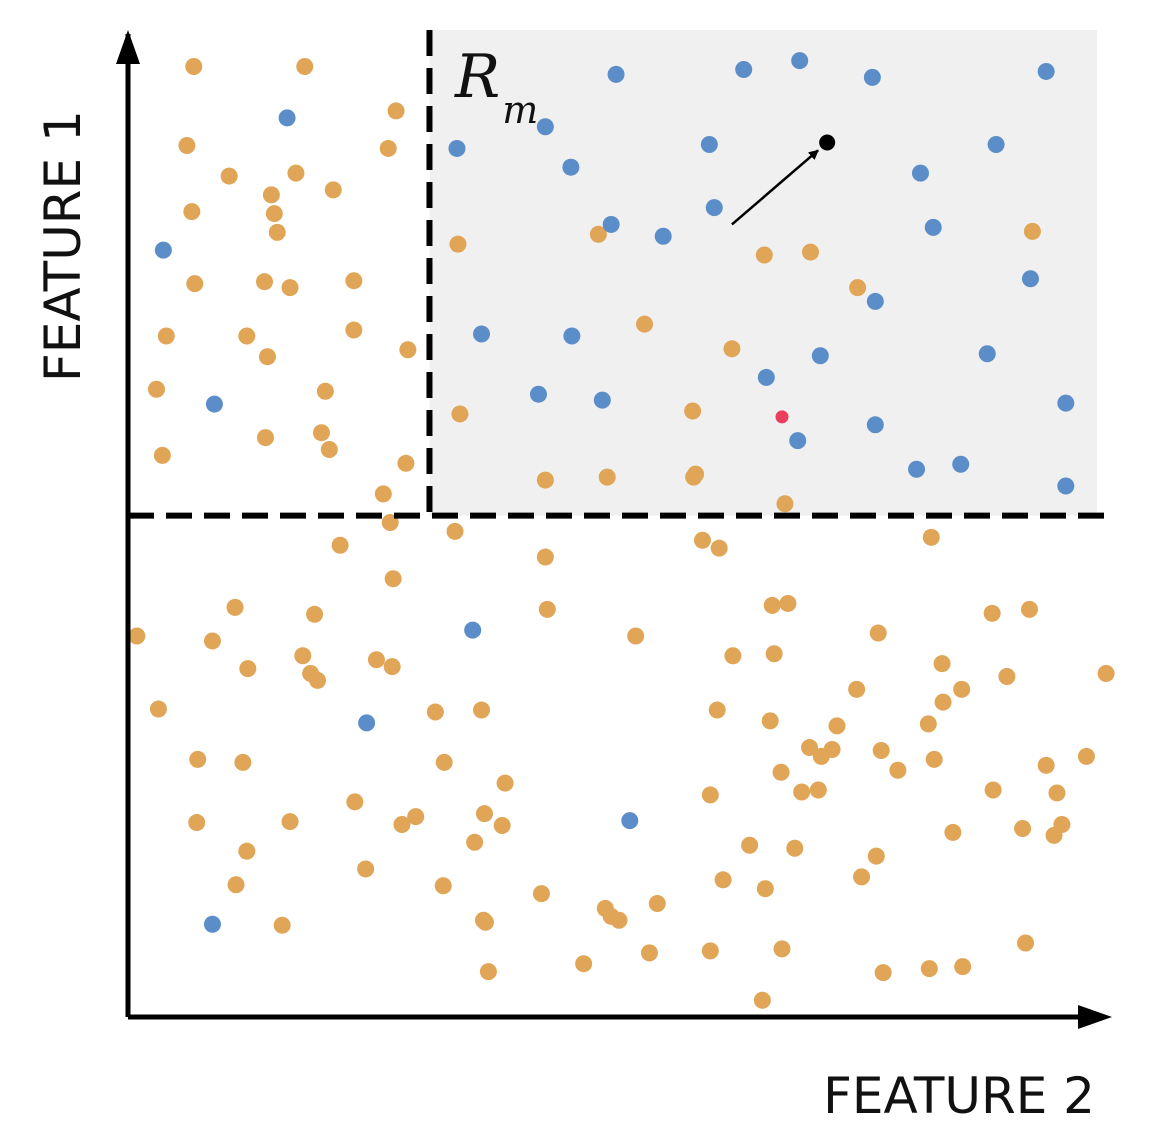 The image size is (1176, 1130). Describe the element at coordinates (827, 142) in the screenshot. I see `query-point` at that location.